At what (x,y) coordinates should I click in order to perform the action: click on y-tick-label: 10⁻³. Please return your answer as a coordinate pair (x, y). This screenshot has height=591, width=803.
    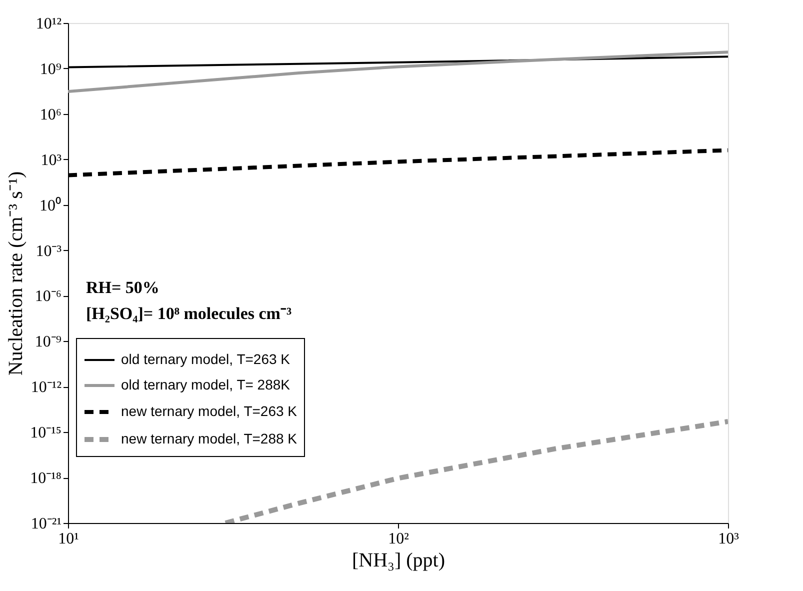
    Looking at the image, I should click on (49, 251).